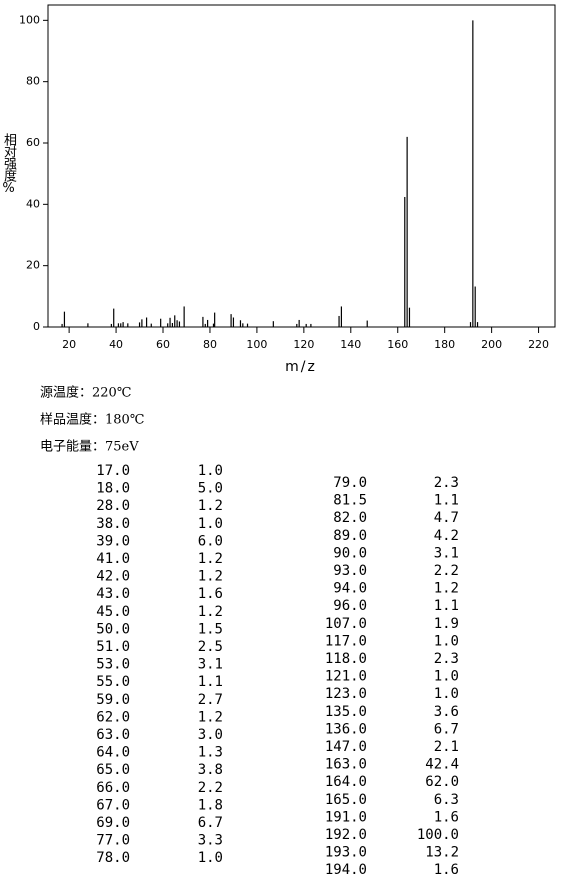  What do you see at coordinates (29, 19) in the screenshot?
I see `y-tick-label: 100` at bounding box center [29, 19].